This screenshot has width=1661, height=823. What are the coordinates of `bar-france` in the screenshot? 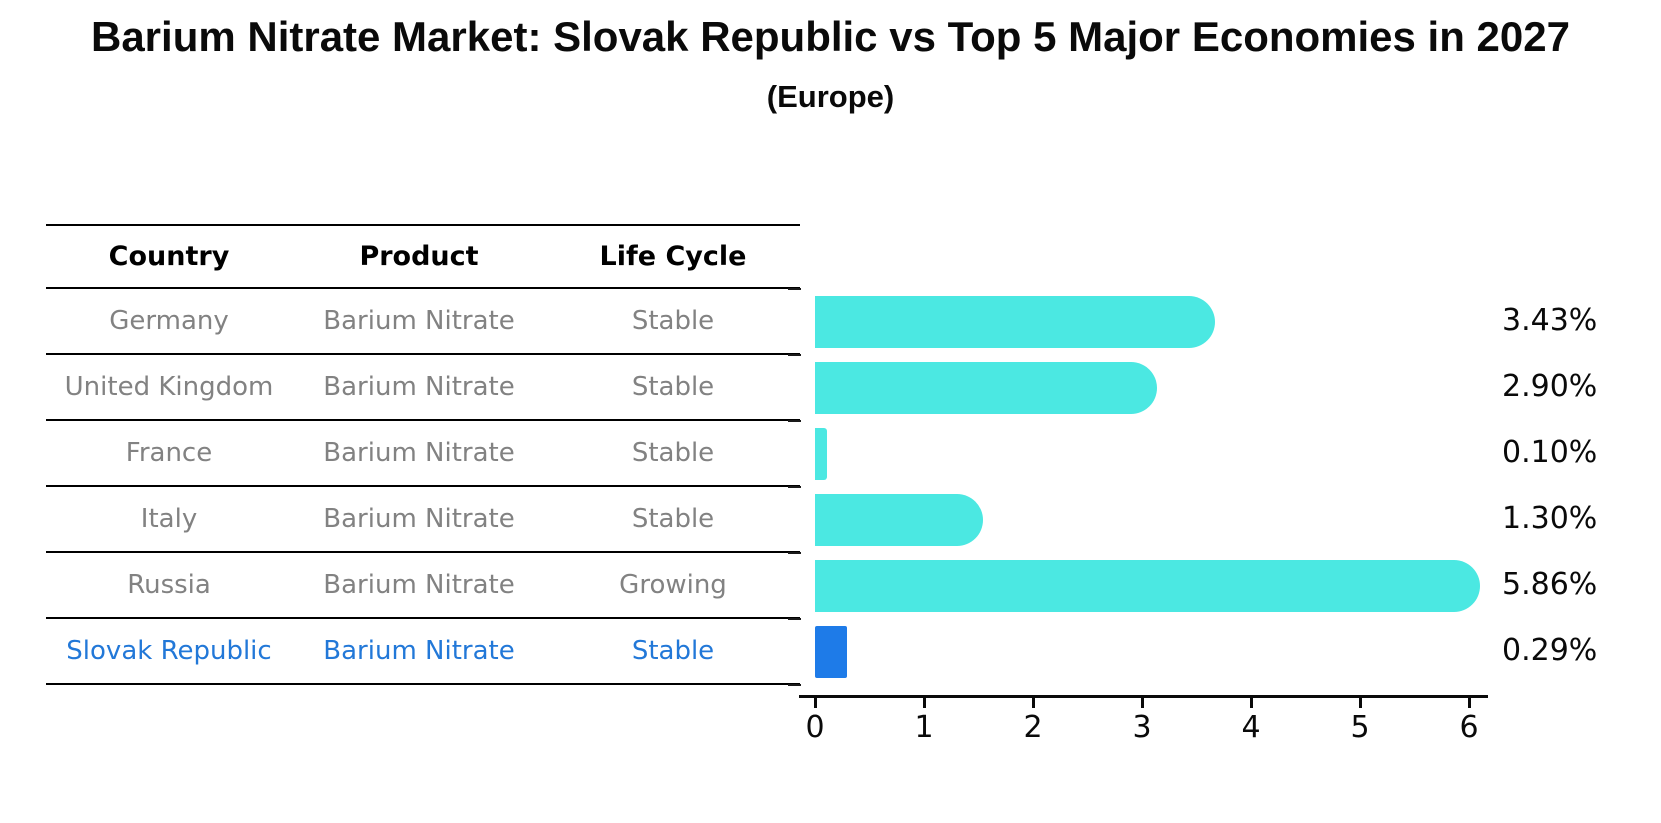 It's located at (821, 454).